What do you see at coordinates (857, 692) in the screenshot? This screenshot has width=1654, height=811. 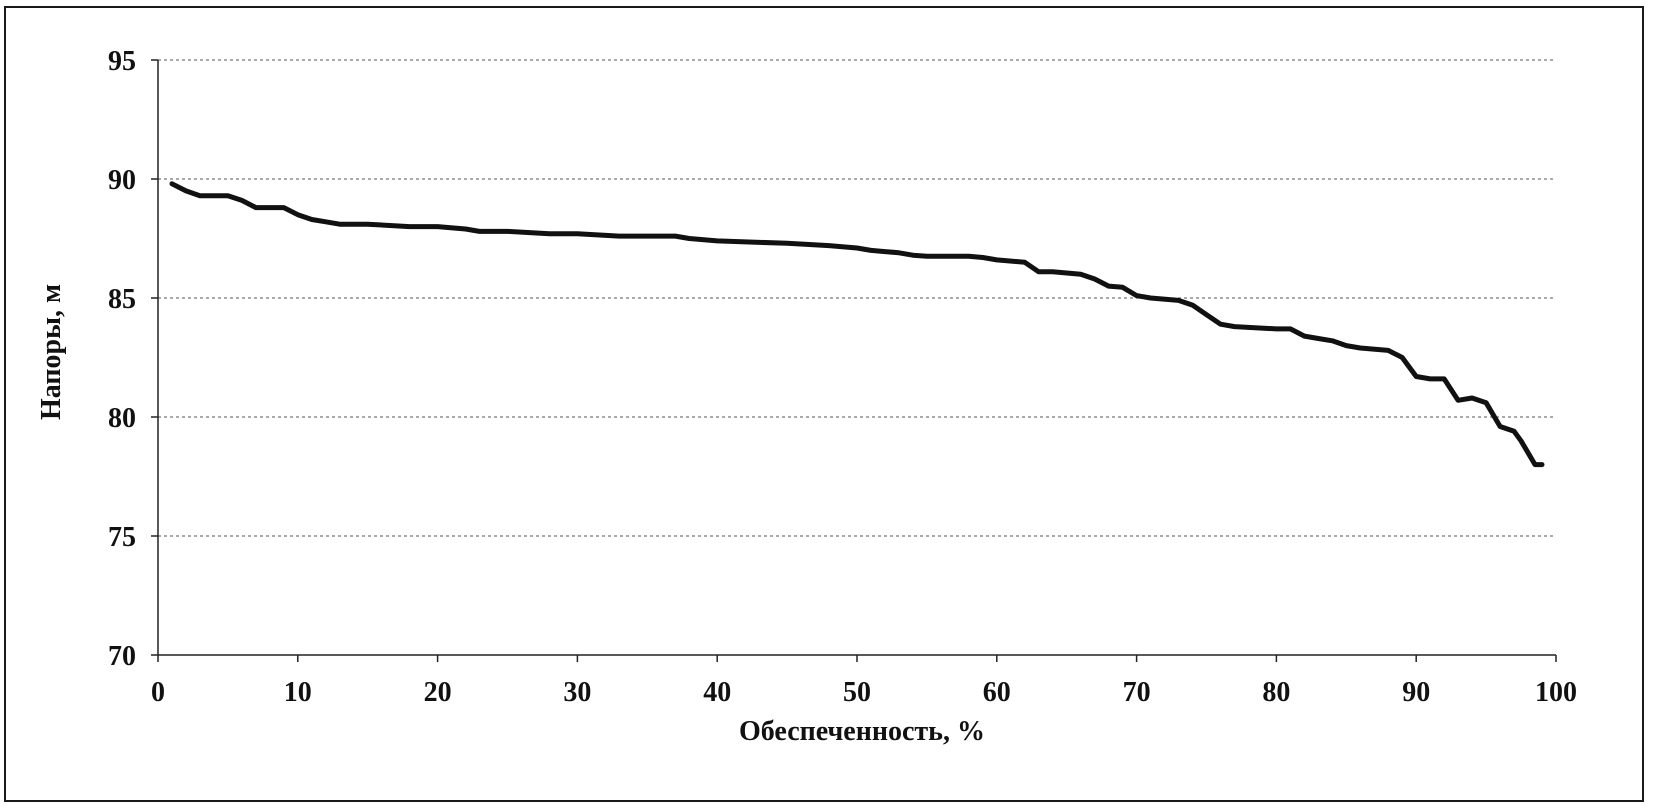 I see `x-tick-label: 50` at bounding box center [857, 692].